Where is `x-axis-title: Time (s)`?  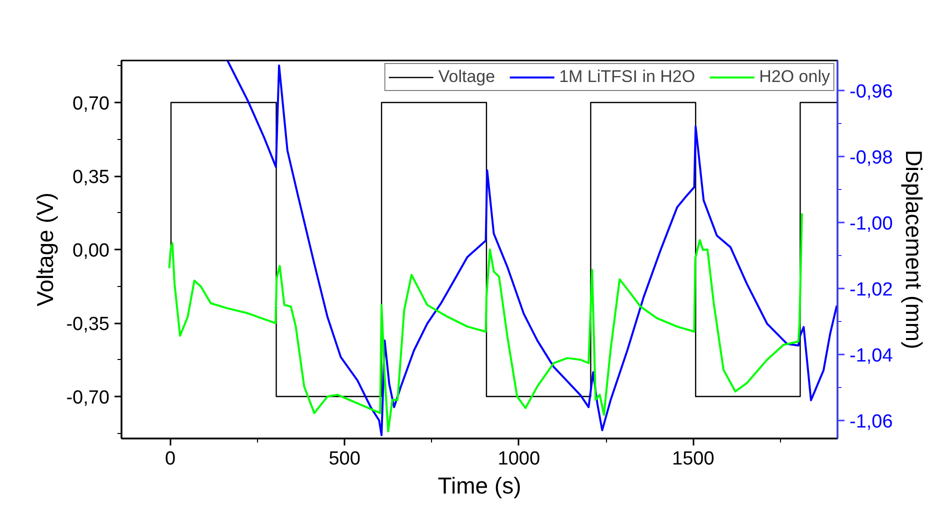
x-axis-title: Time (s) is located at coordinates (480, 485).